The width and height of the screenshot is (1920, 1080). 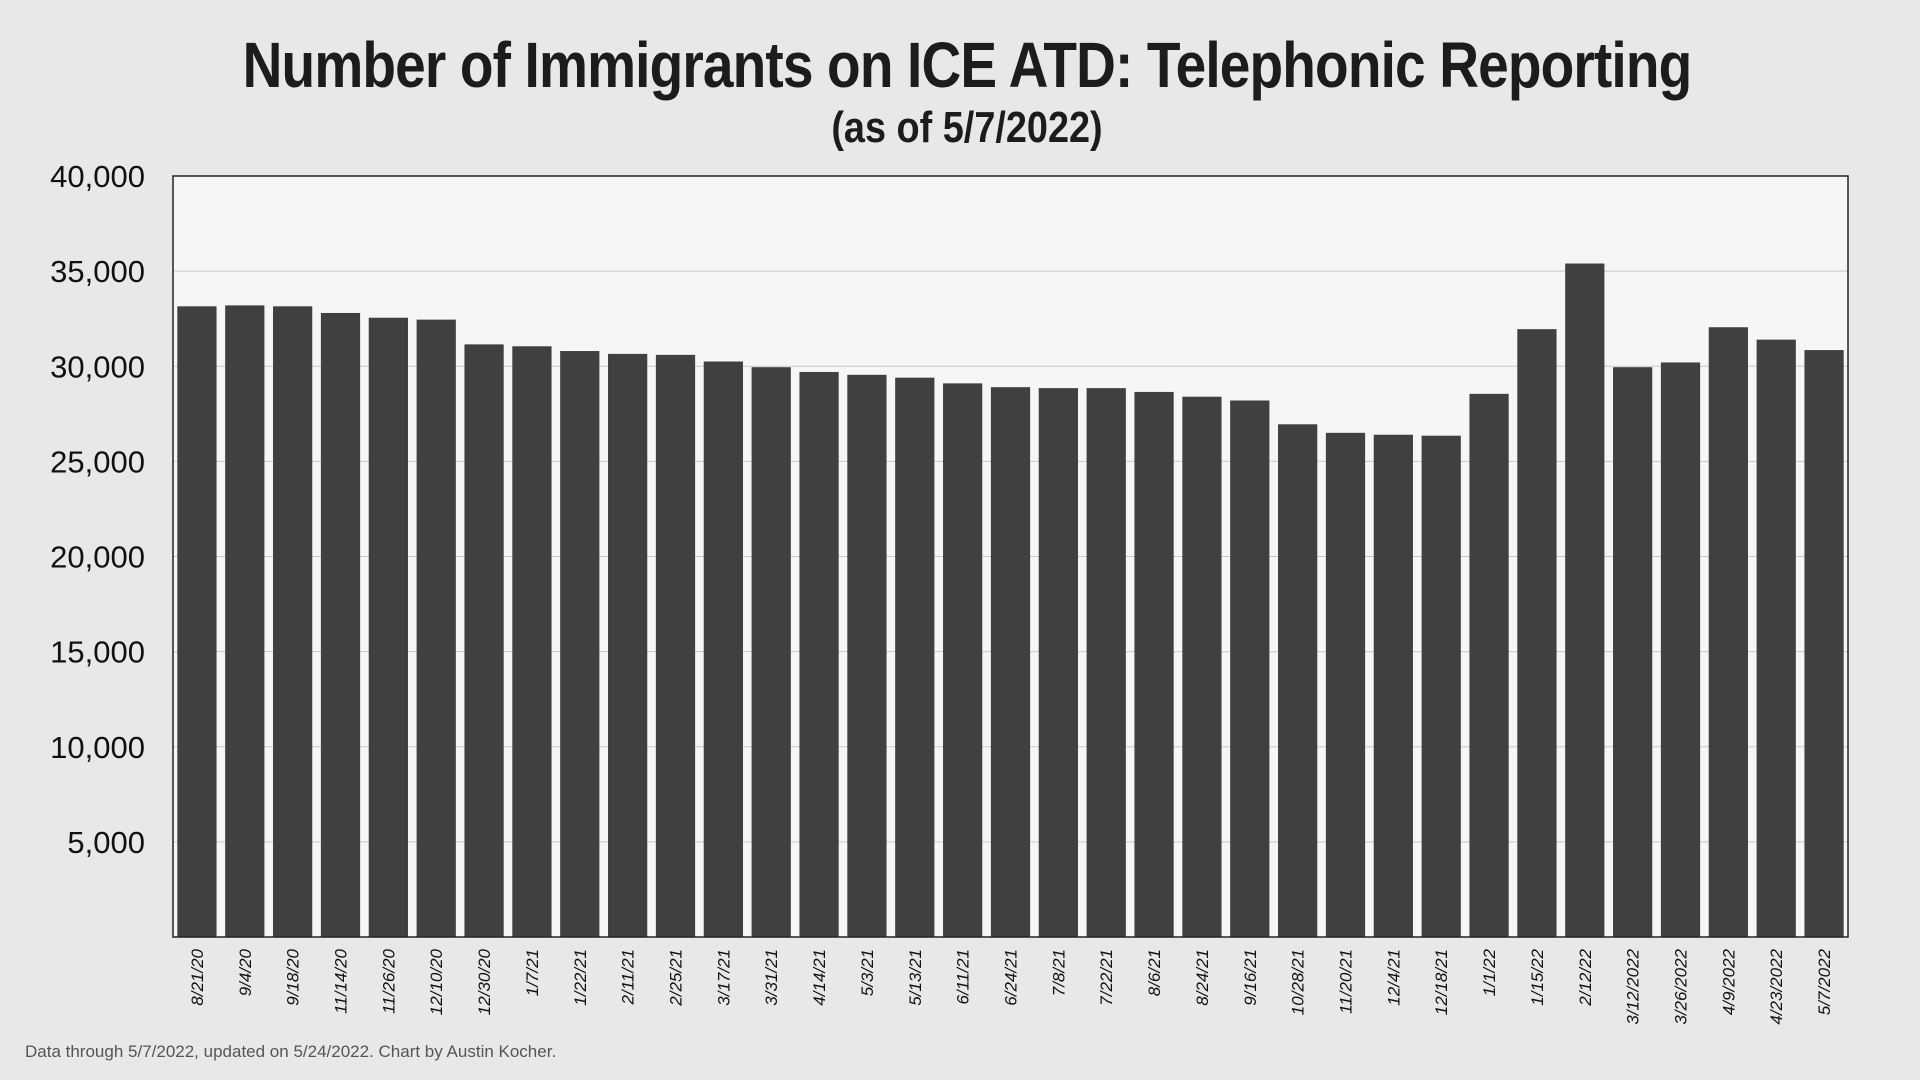 What do you see at coordinates (97, 652) in the screenshot?
I see `y-tick-label: 15,000` at bounding box center [97, 652].